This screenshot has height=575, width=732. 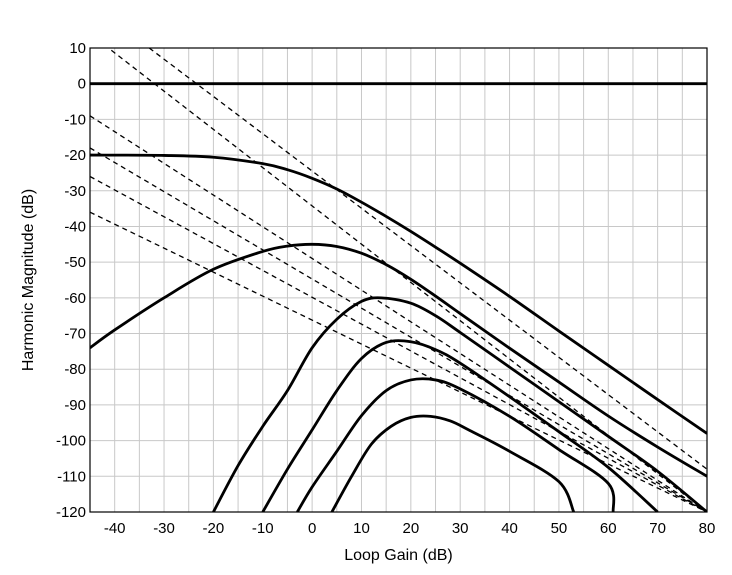 What do you see at coordinates (28, 280) in the screenshot?
I see `y-axis-label: Harmonic Magnitude (dB)` at bounding box center [28, 280].